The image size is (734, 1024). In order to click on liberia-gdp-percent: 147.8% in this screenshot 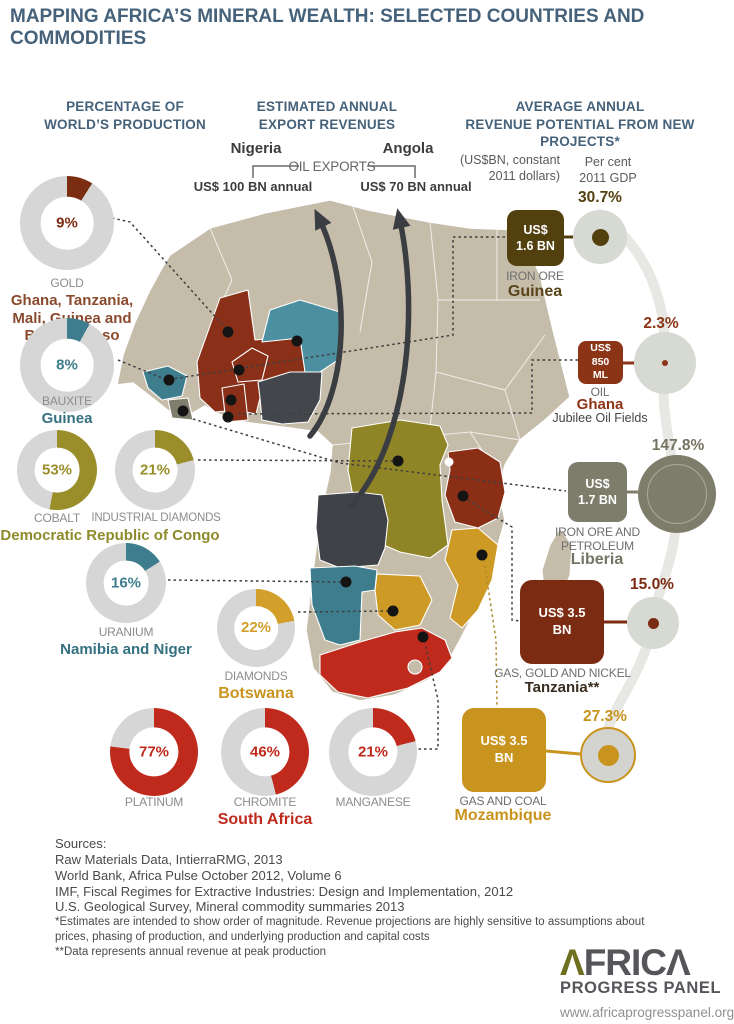, I will do `click(678, 445)`.